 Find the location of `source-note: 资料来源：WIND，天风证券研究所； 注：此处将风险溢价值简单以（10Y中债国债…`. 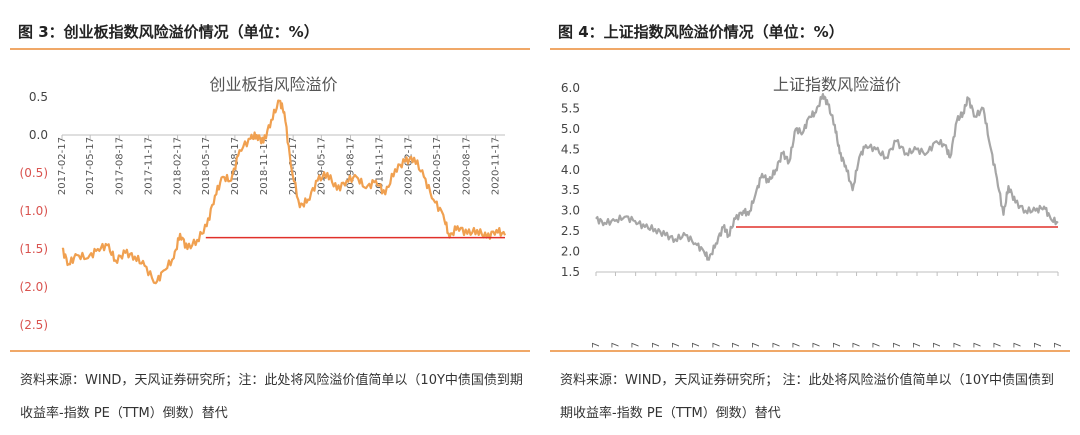

source-note: 资料来源：WIND，天风证券研究所； 注：此处将风险溢价值简单以（10Y中债国债… is located at coordinates (807, 397).